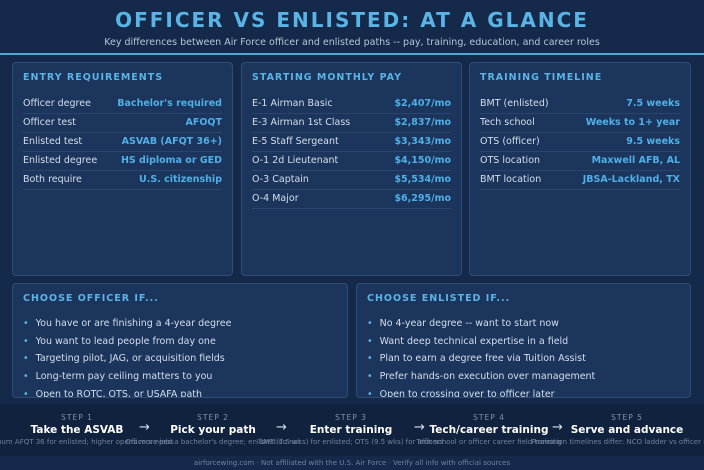 The image size is (704, 470). Describe the element at coordinates (213, 417) in the screenshot. I see `step-label: STEP 2` at that location.